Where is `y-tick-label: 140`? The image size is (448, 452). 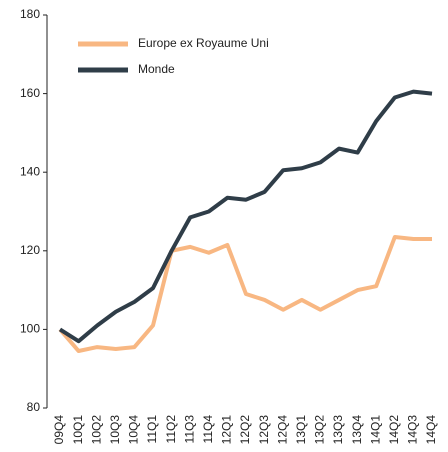 y-tick-label: 140 is located at coordinates (30, 171).